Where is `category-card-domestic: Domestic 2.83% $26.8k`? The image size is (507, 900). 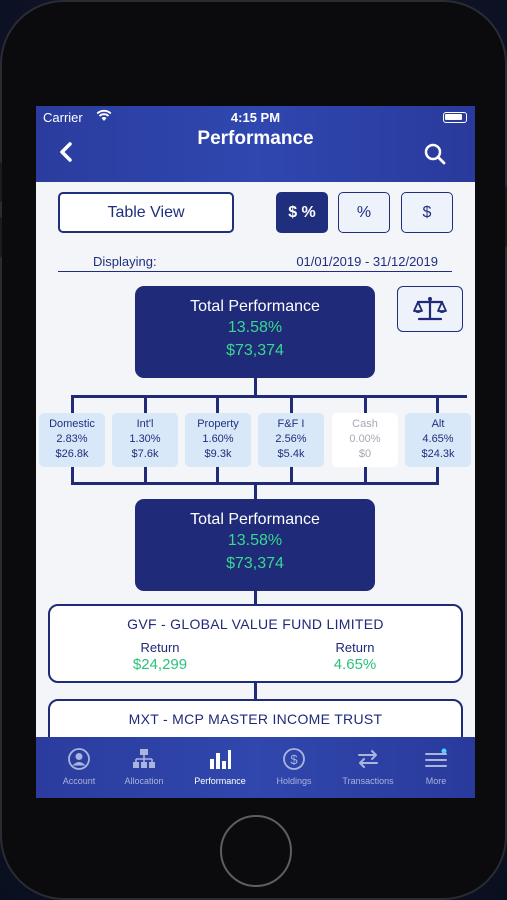 category-card-domestic: Domestic 2.83% $26.8k is located at coordinates (72, 440).